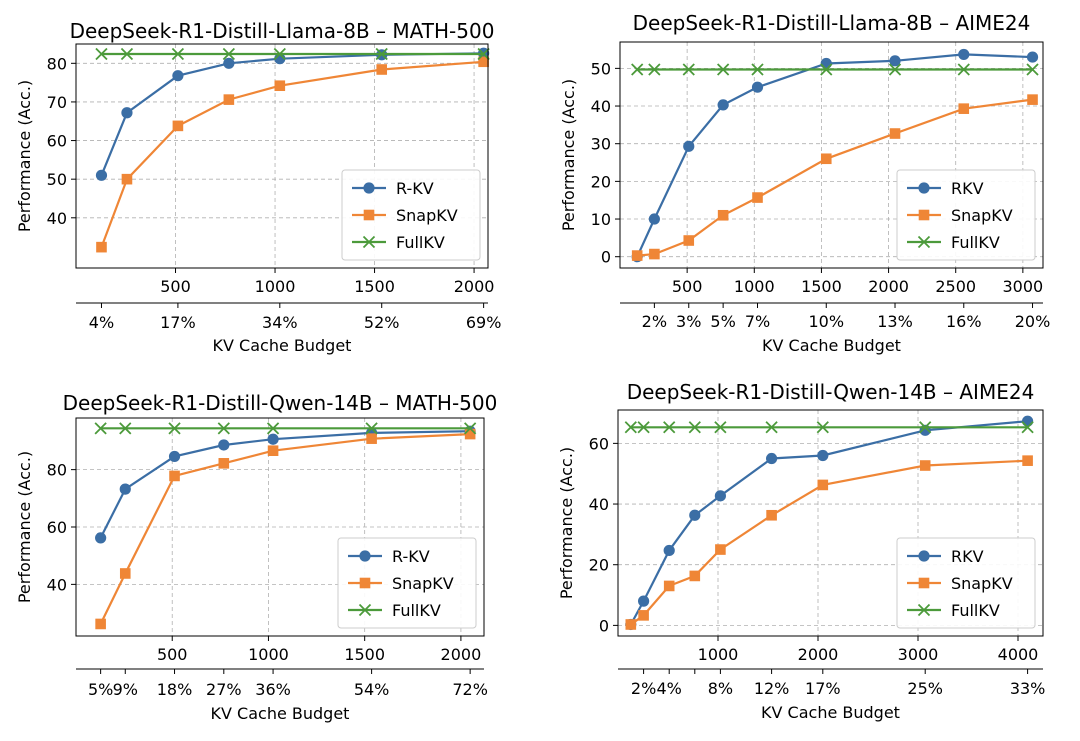 This screenshot has height=741, width=1080. Describe the element at coordinates (175, 689) in the screenshot. I see `secondary-tick-label: 18%` at that location.